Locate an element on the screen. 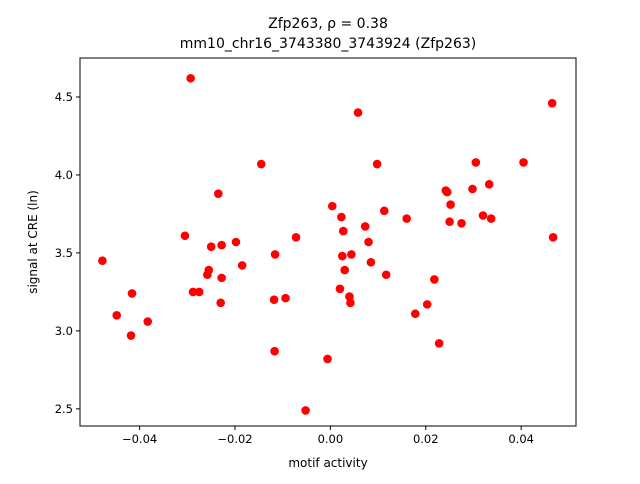 This screenshot has height=484, width=640. x-axis: −0.04 −0.02 0.00 0.02 0.04 is located at coordinates (328, 436).